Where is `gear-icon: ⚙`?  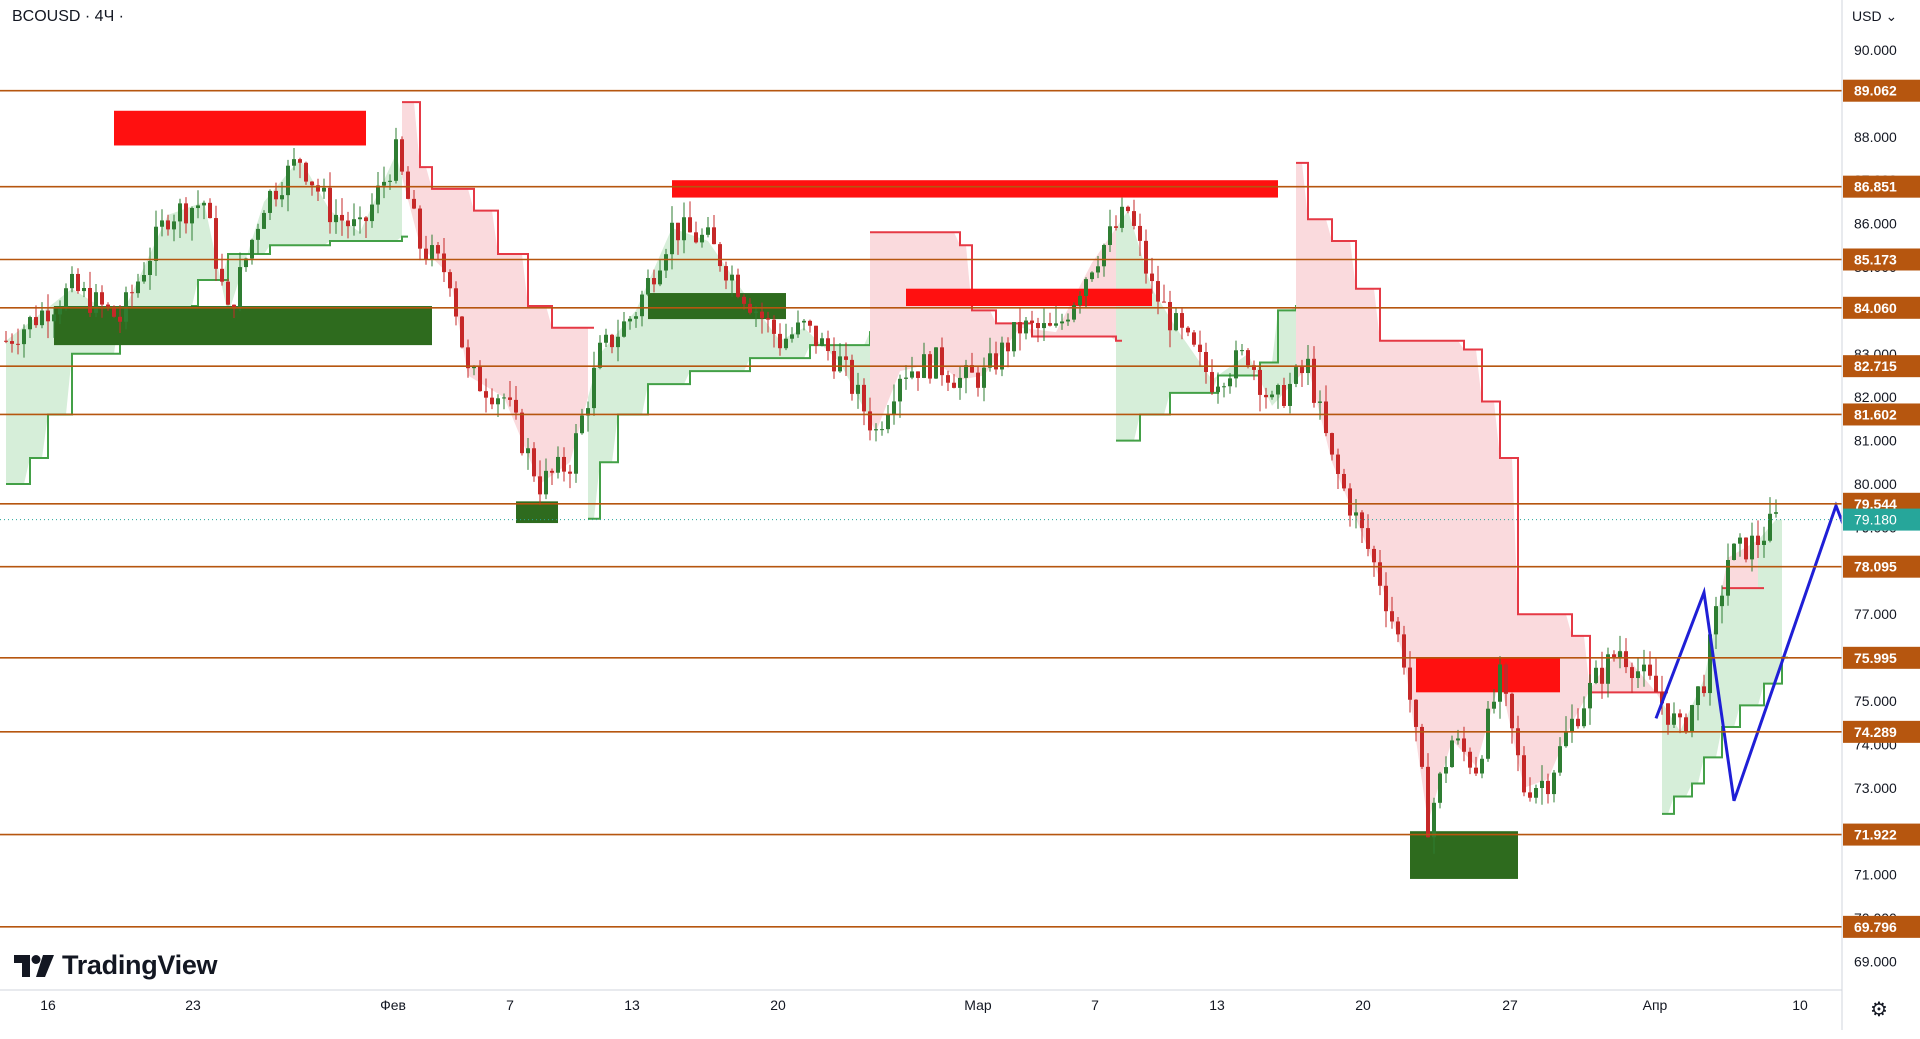
gear-icon: ⚙ is located at coordinates (1879, 1010).